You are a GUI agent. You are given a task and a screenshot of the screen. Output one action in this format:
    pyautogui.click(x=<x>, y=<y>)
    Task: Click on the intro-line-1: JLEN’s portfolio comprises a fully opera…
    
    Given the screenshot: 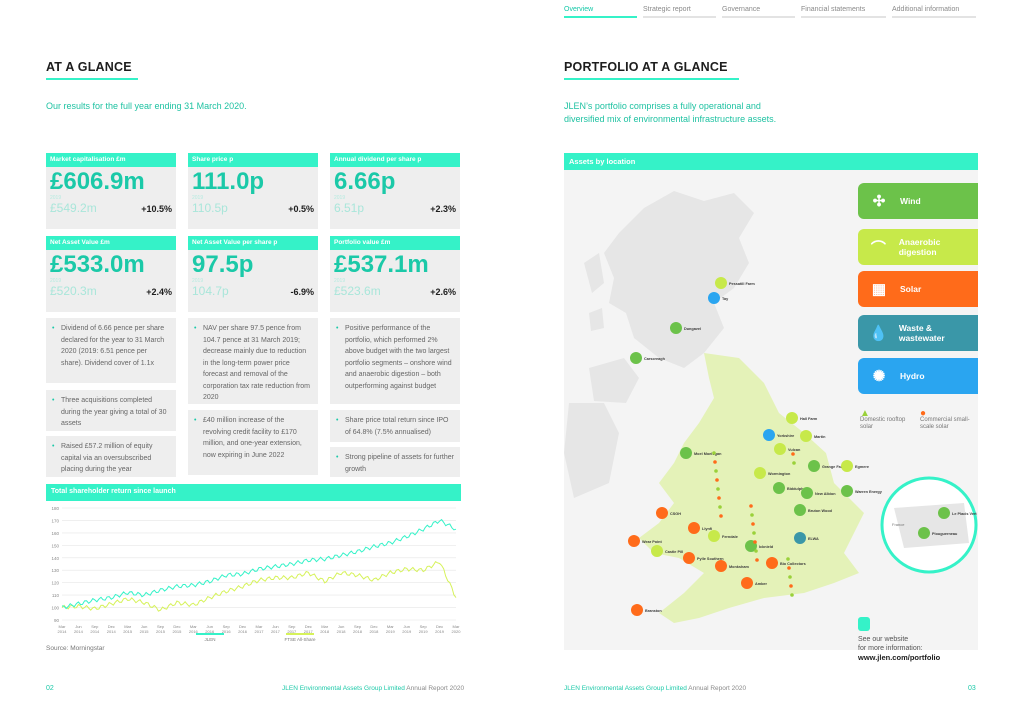 What is the action you would take?
    pyautogui.click(x=662, y=106)
    